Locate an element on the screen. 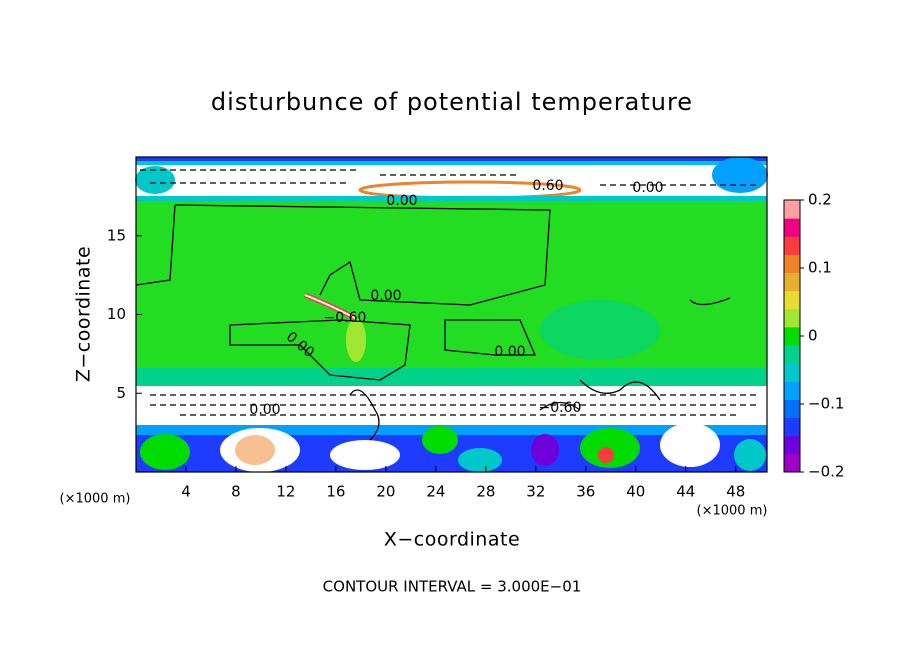  y-tick-label: 5 is located at coordinates (121, 393).